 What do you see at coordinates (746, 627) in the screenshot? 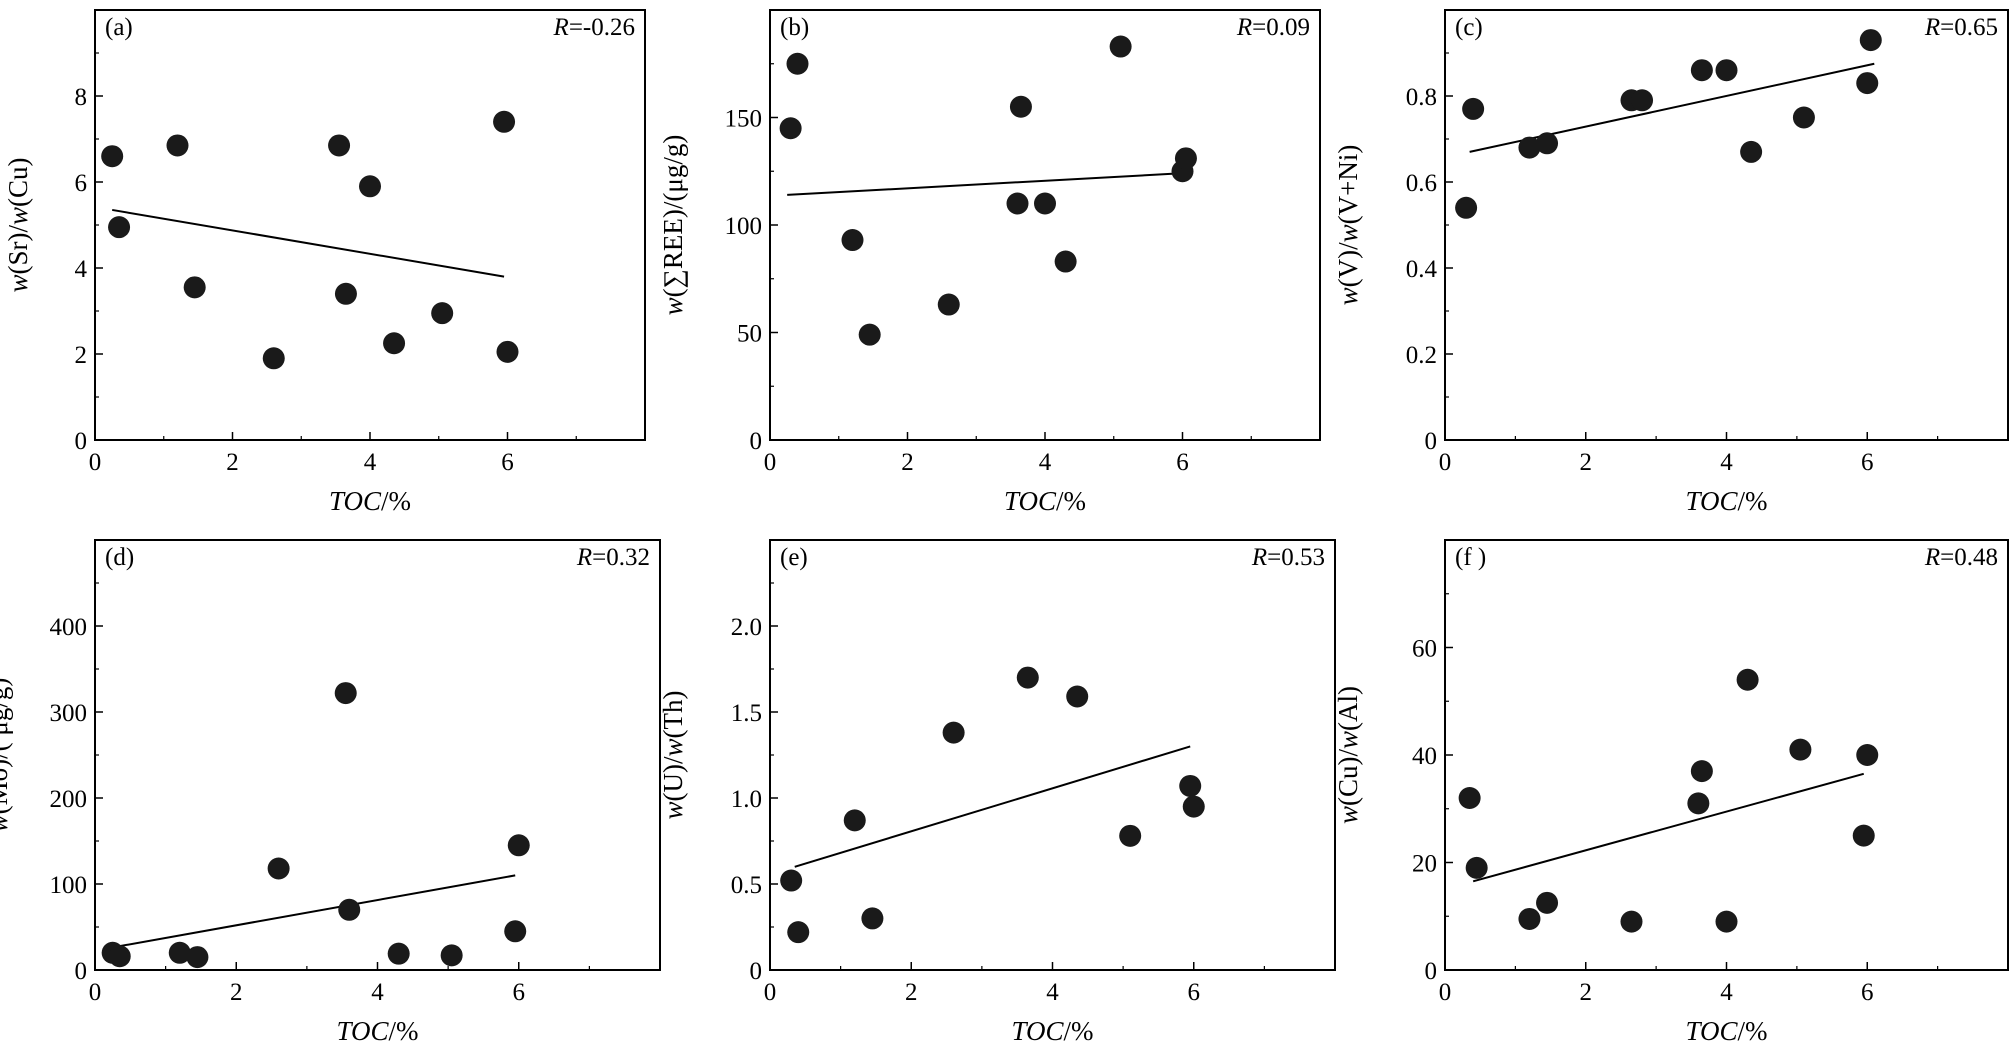
I see `y-tick-label: 2.0` at bounding box center [746, 627].